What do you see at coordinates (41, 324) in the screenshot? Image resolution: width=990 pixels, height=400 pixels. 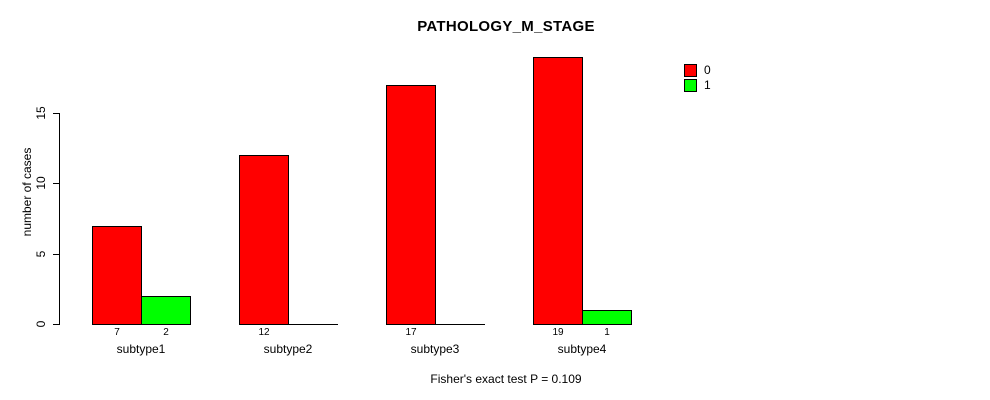 I see `y-tick-label: 0` at bounding box center [41, 324].